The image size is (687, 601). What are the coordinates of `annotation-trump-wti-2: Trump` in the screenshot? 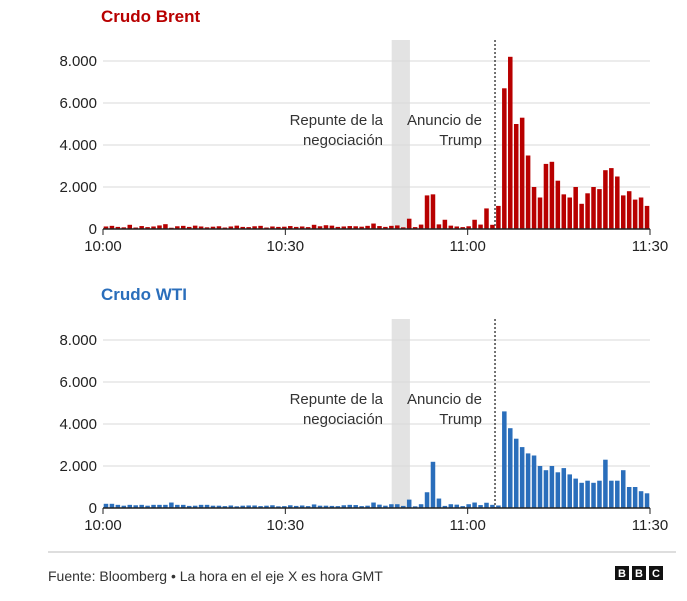 It's located at (460, 419).